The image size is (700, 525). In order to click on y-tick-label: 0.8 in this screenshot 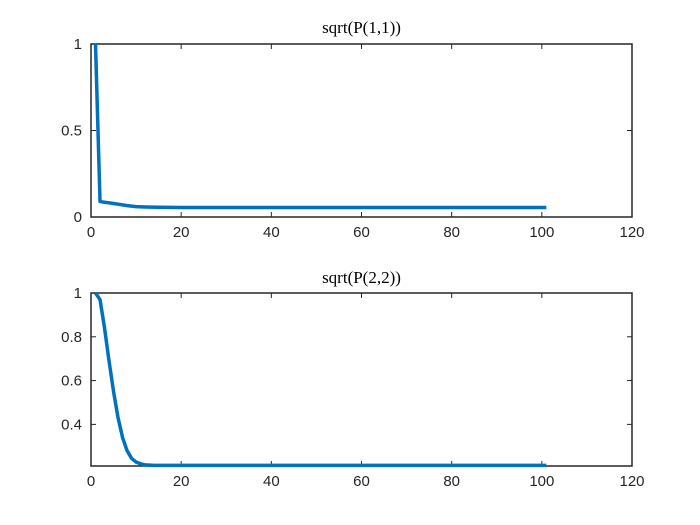, I will do `click(71, 337)`.